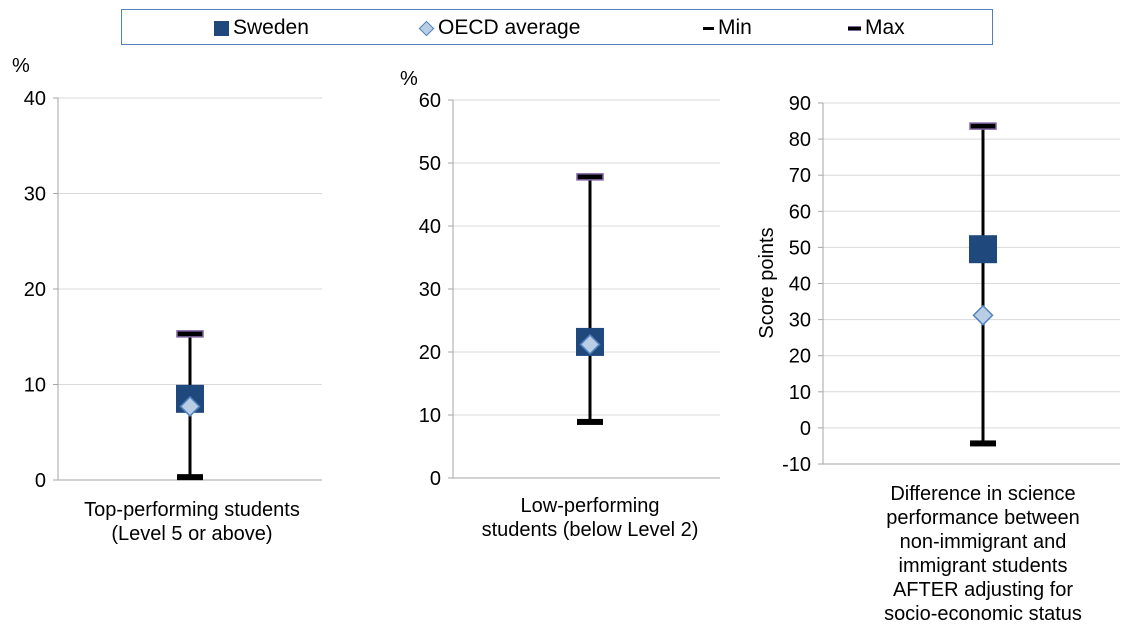  Describe the element at coordinates (430, 227) in the screenshot. I see `chart2-ytick-label: 40` at that location.